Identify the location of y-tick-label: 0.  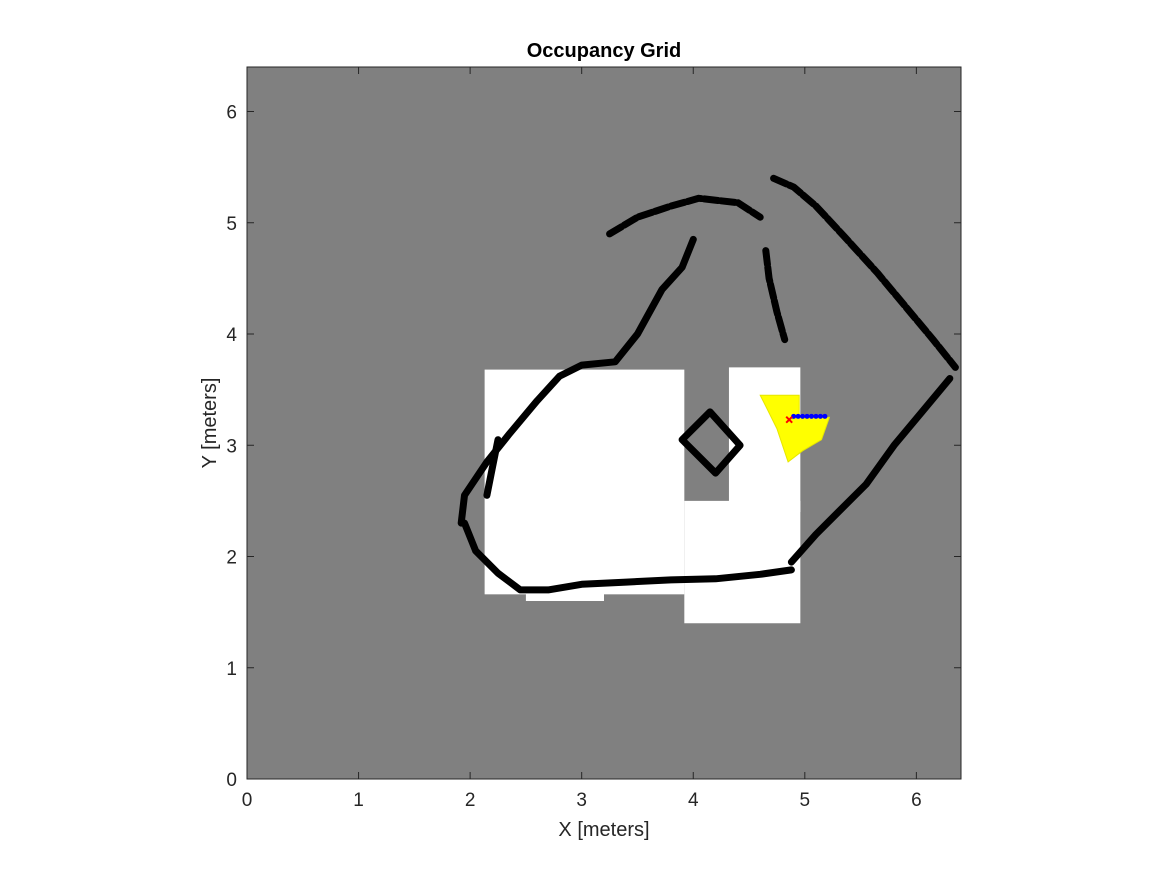
(231, 780).